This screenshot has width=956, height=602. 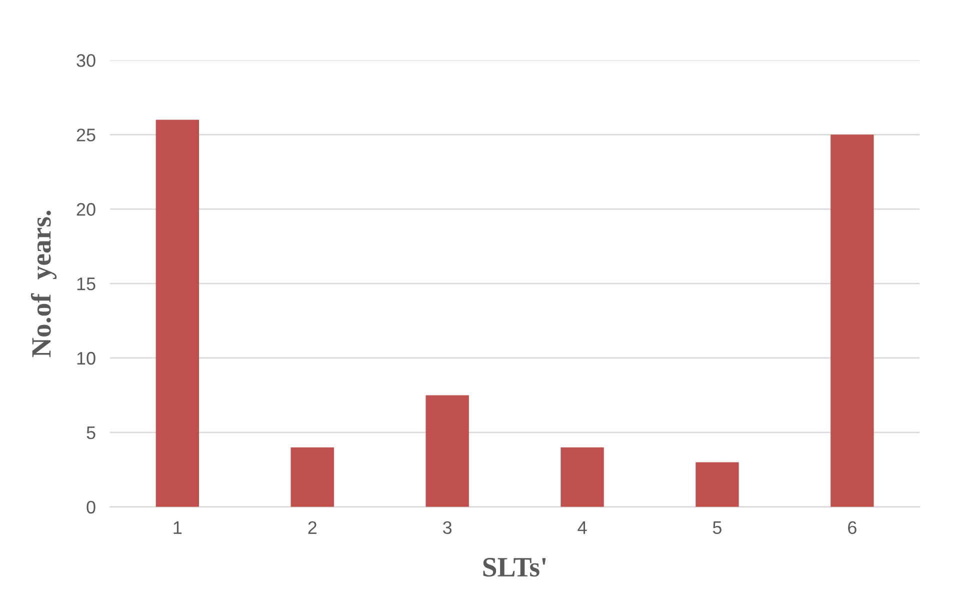 What do you see at coordinates (91, 507) in the screenshot?
I see `y-tick-label: 0` at bounding box center [91, 507].